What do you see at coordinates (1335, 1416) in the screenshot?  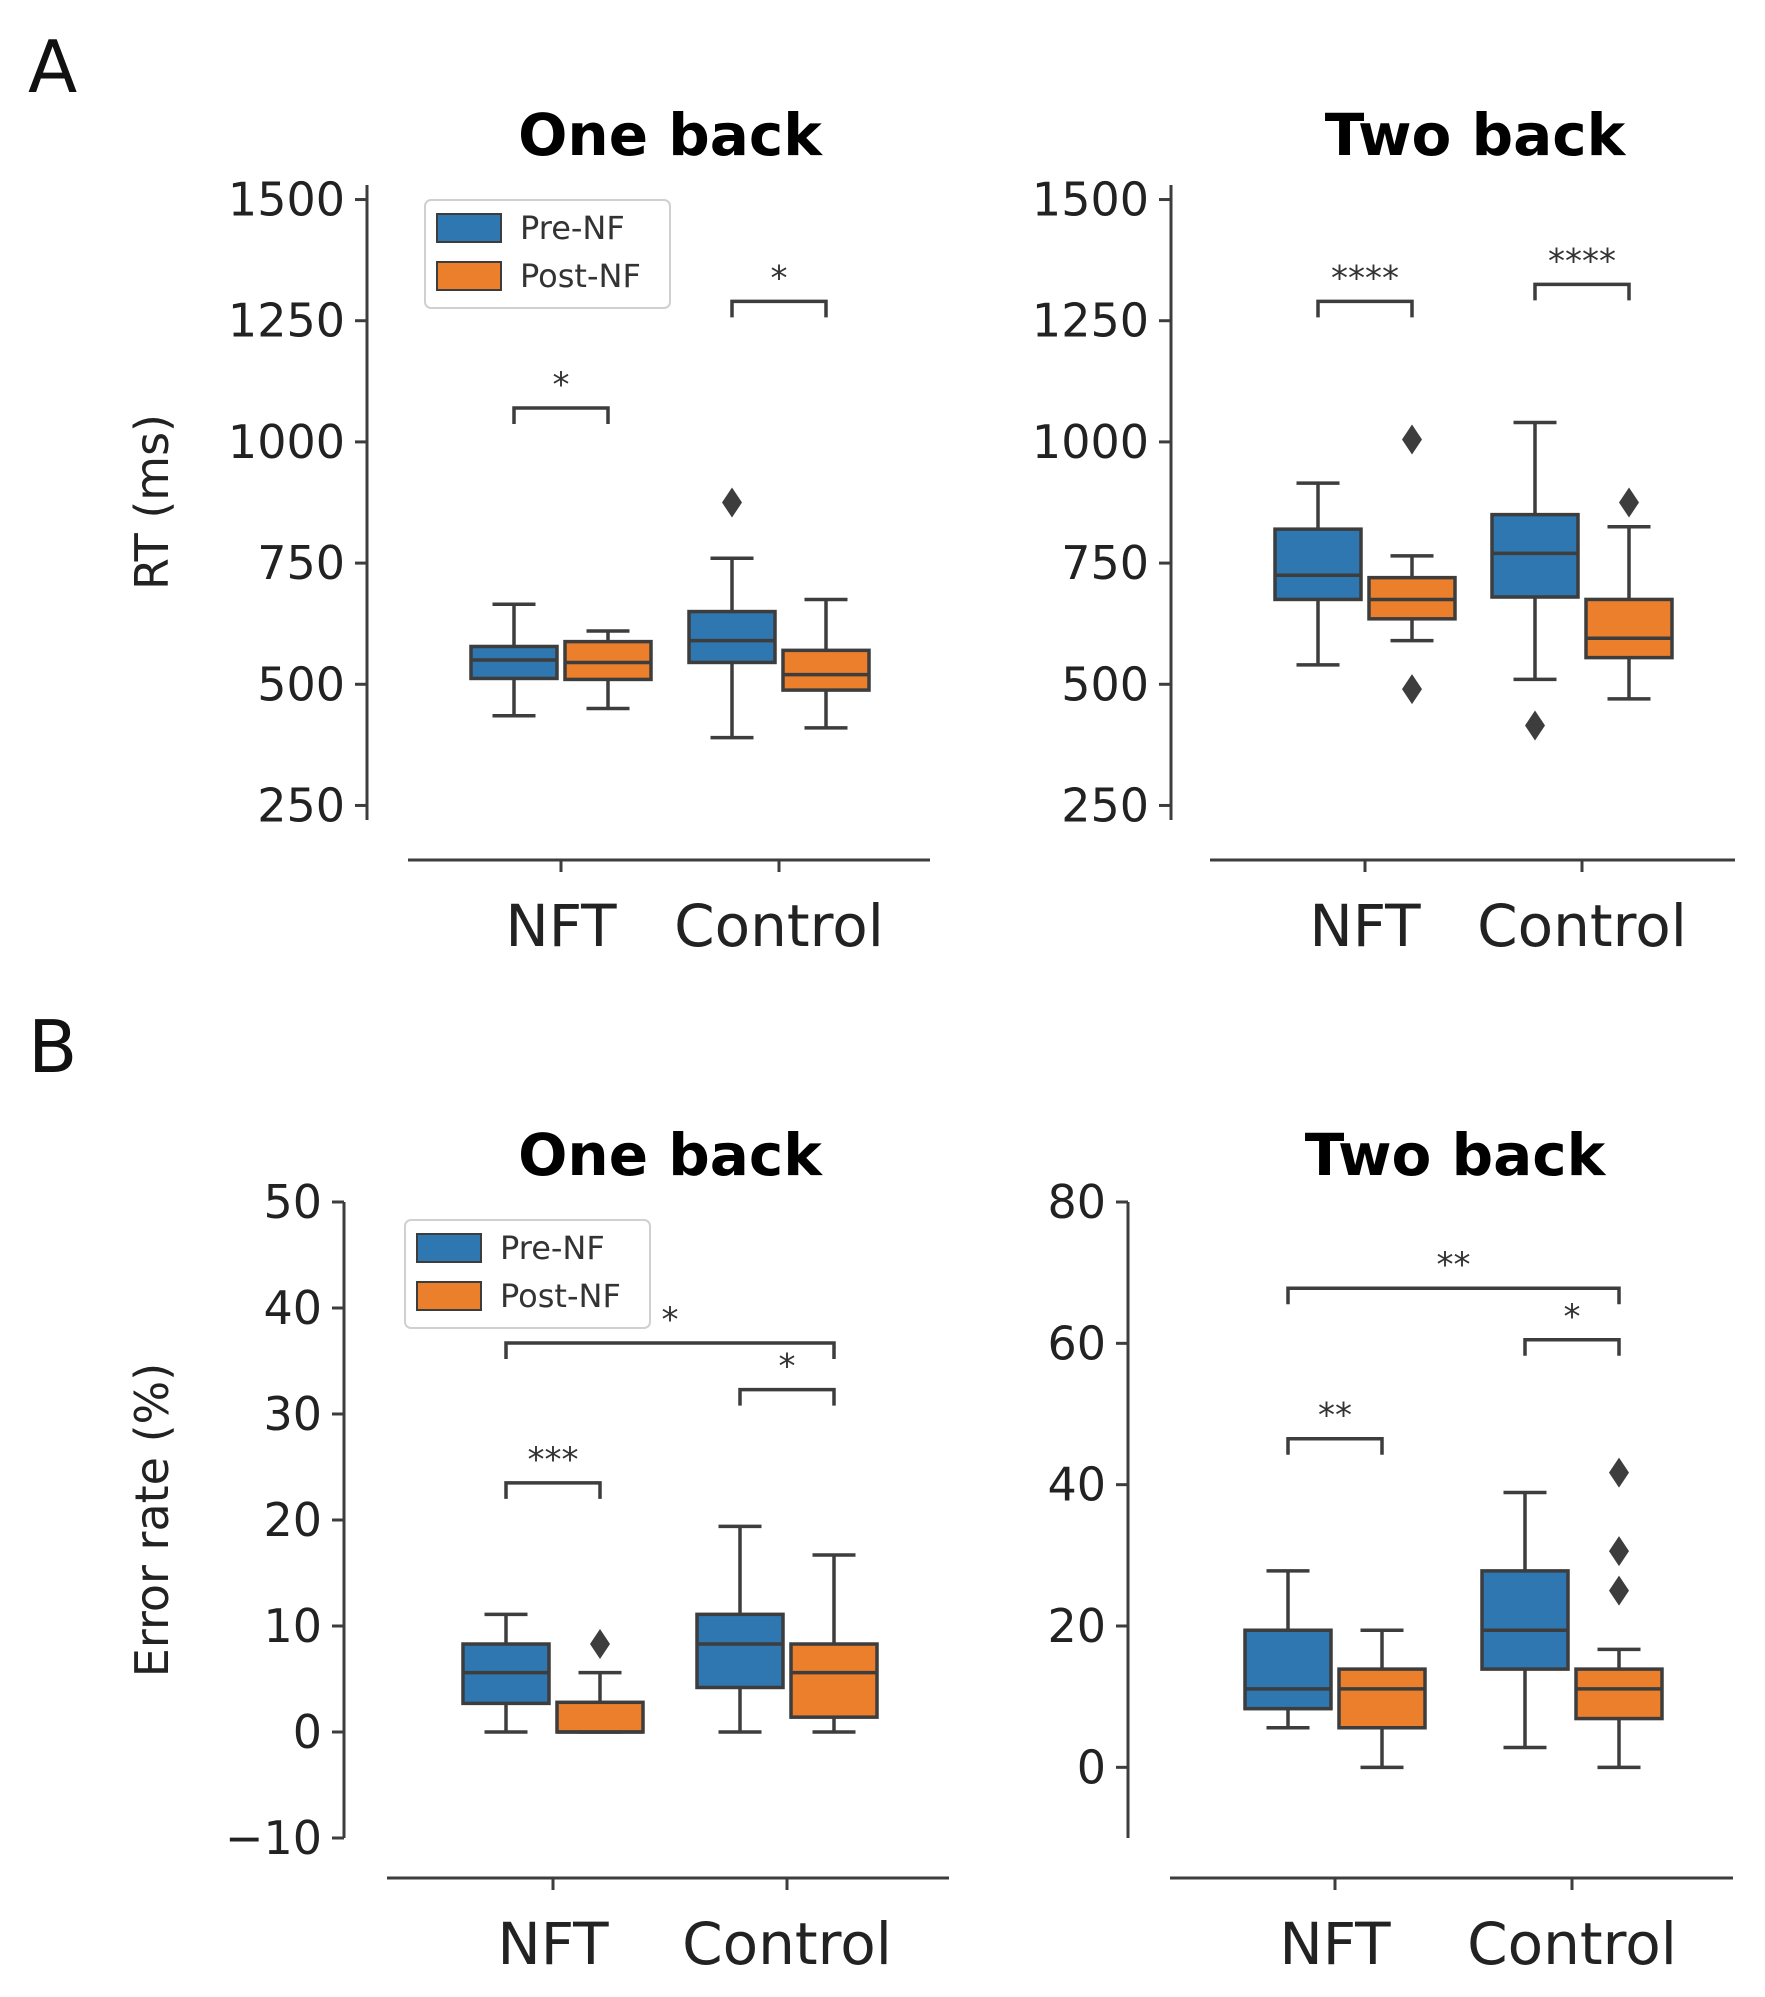 I see `significance-label: **` at bounding box center [1335, 1416].